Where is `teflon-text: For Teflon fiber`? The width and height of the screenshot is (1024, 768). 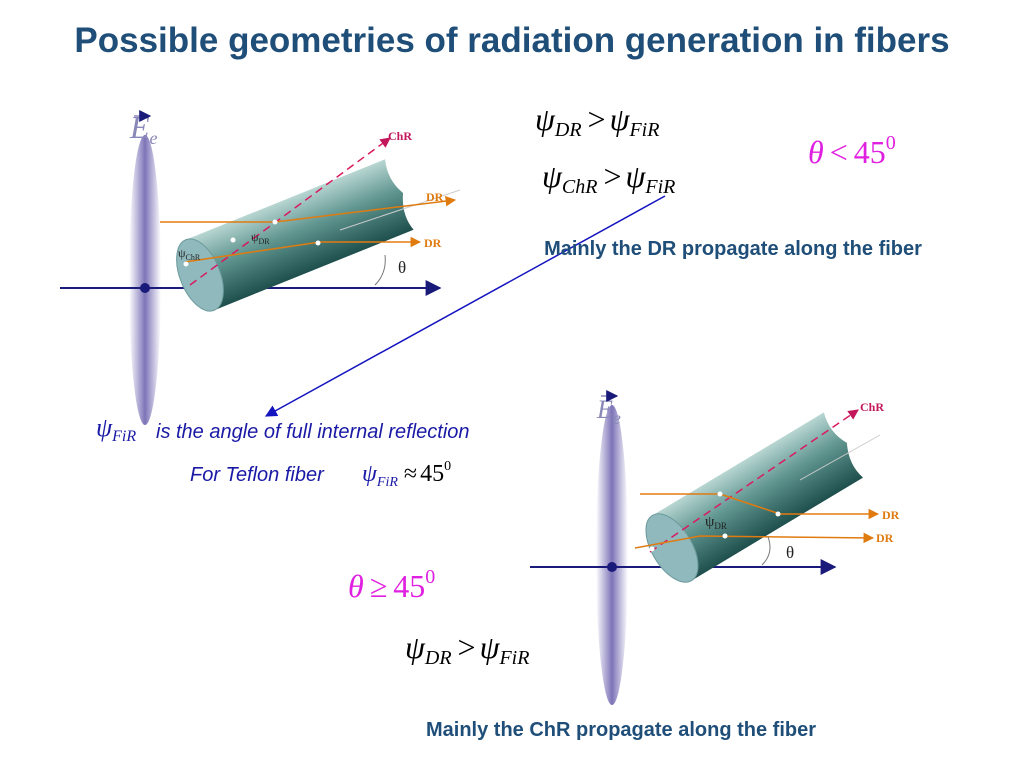
teflon-text: For Teflon fiber is located at coordinates (257, 475).